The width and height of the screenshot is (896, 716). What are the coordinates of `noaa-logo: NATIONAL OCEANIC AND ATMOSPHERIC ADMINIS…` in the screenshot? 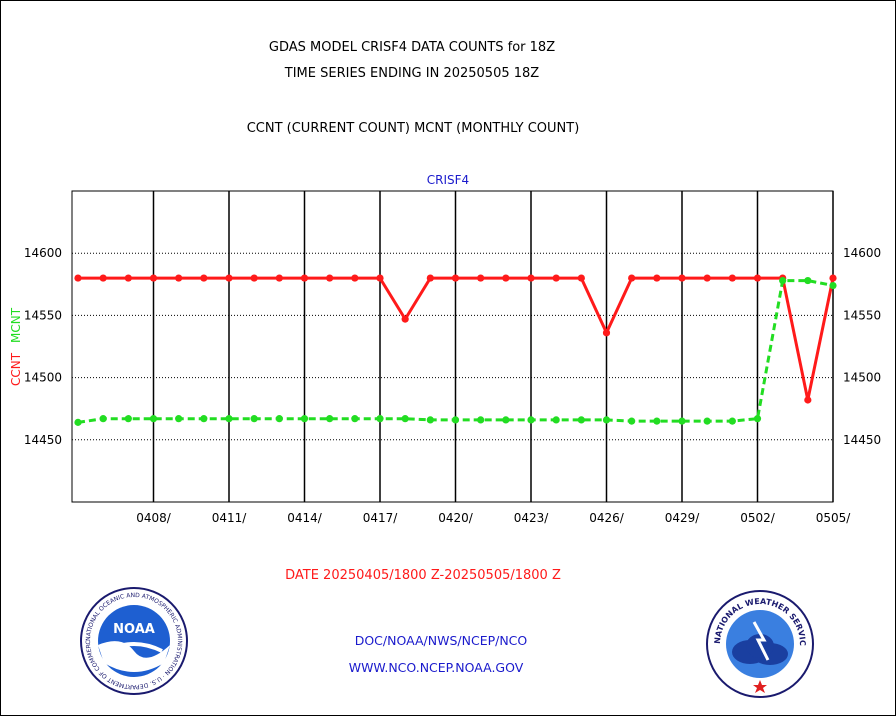 It's located at (134, 641).